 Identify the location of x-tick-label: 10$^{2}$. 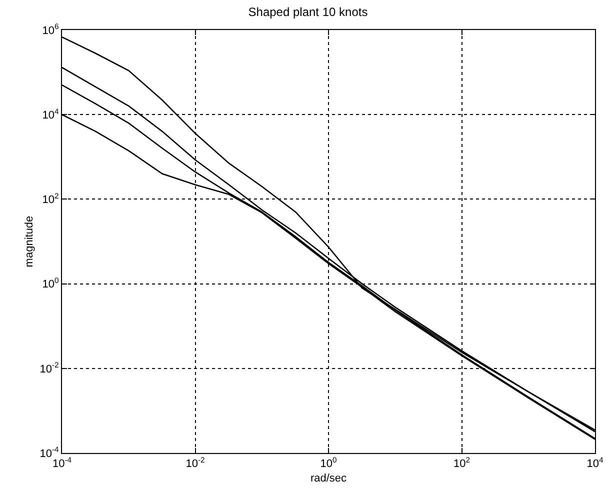
(461, 463).